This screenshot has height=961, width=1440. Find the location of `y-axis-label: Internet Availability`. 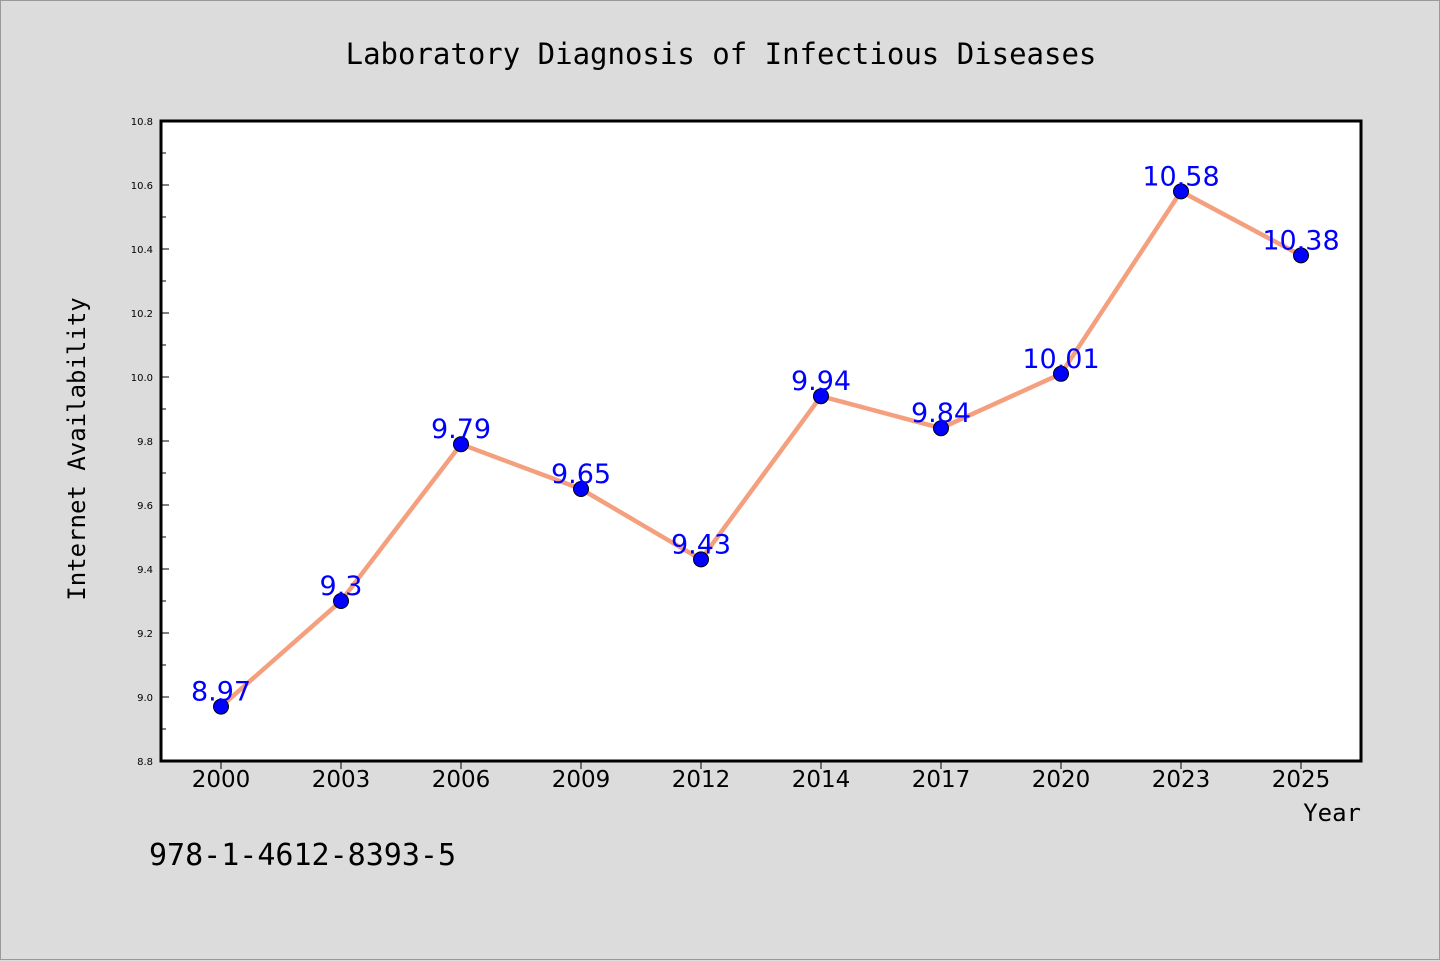

y-axis-label: Internet Availability is located at coordinates (77, 448).